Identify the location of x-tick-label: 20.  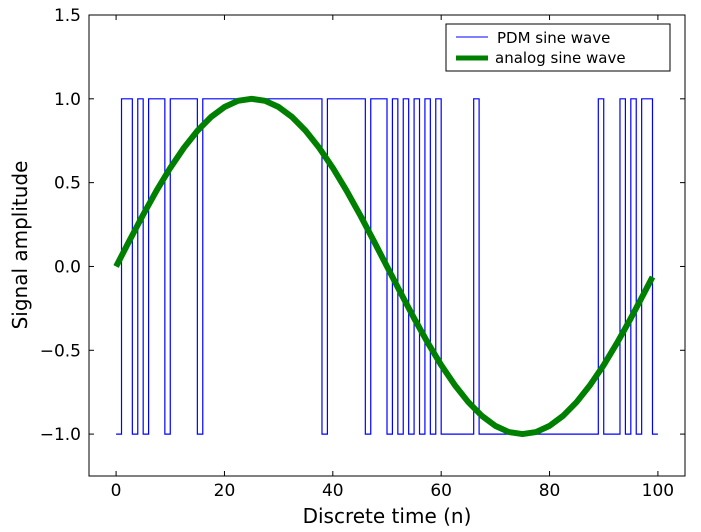
(225, 491).